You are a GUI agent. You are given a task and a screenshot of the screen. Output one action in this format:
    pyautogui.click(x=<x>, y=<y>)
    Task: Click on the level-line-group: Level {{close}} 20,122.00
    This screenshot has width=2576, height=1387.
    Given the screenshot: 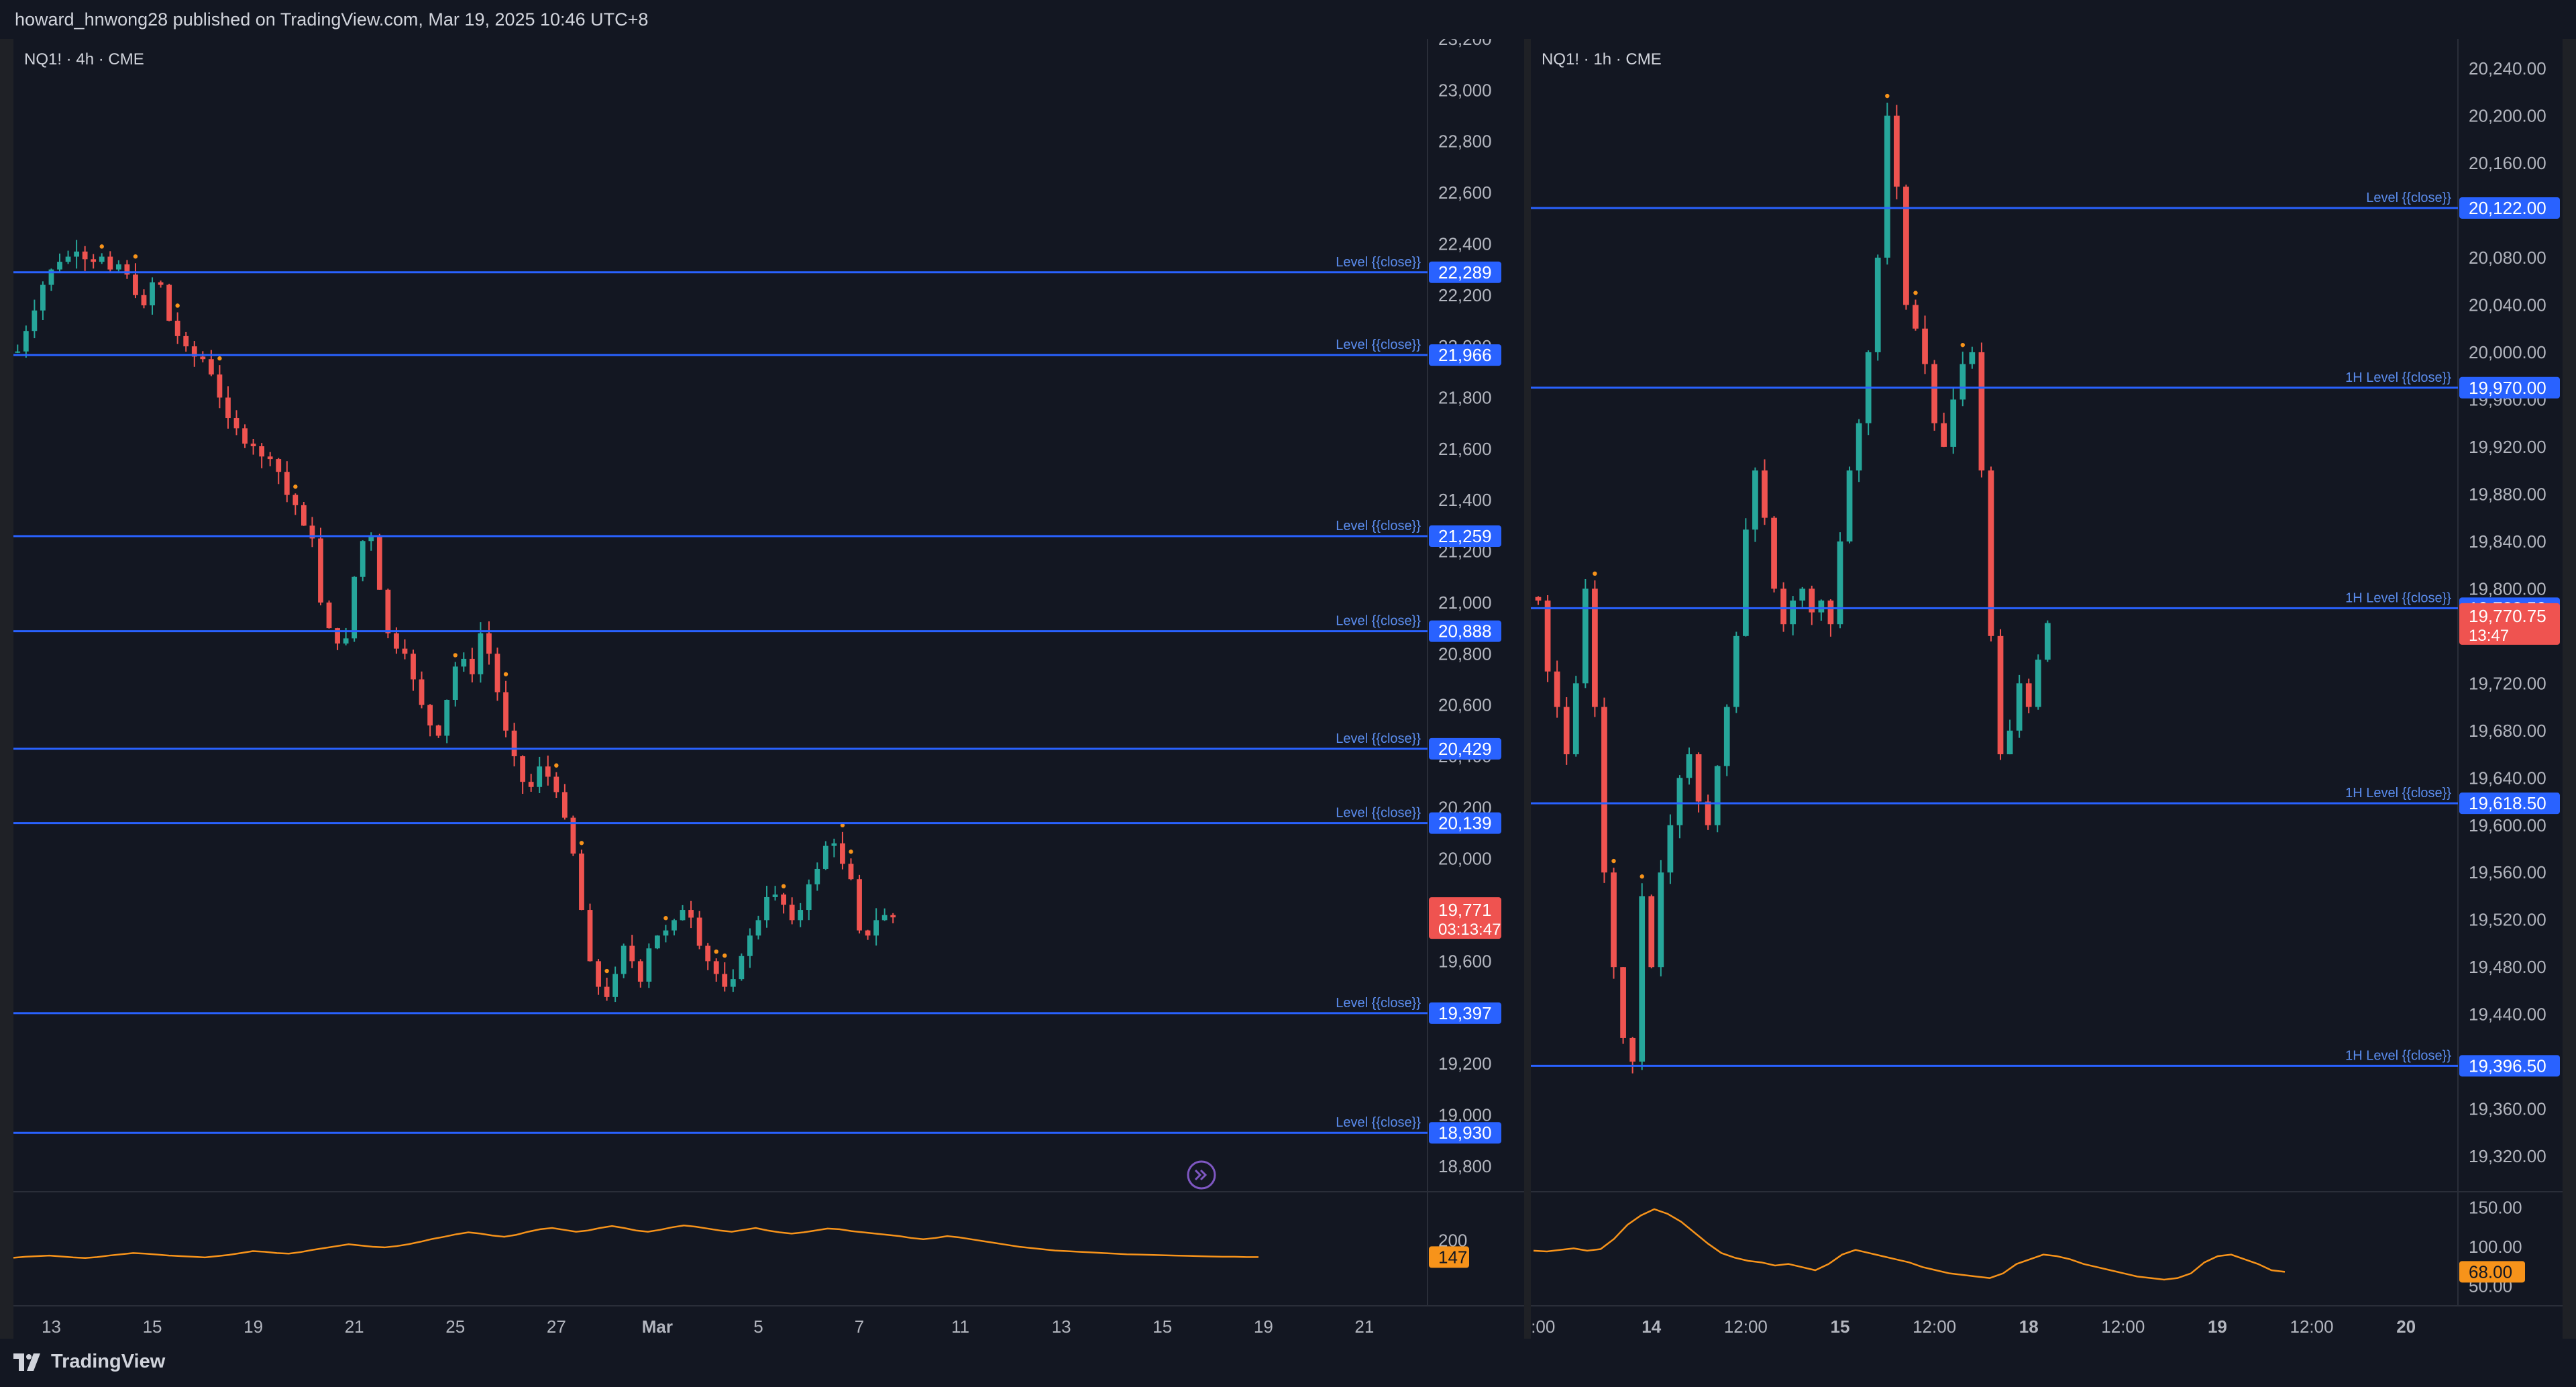 What is the action you would take?
    pyautogui.click(x=2045, y=205)
    